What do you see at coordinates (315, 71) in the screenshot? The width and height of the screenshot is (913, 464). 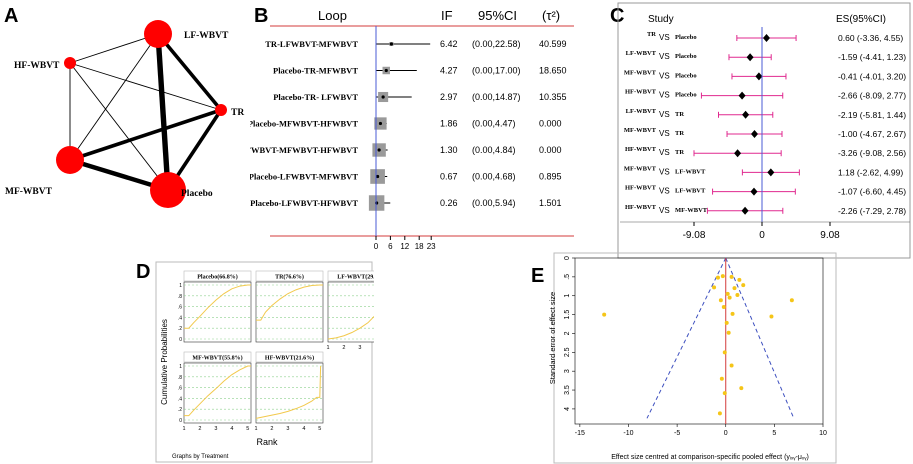 I see `loop-label: Placebo-TR-MFWBVT` at bounding box center [315, 71].